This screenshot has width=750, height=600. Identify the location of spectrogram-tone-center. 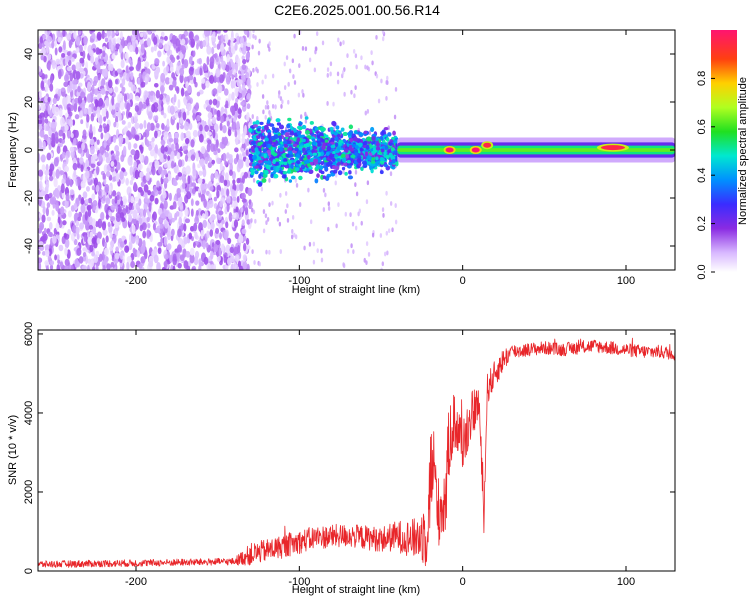
(536, 150).